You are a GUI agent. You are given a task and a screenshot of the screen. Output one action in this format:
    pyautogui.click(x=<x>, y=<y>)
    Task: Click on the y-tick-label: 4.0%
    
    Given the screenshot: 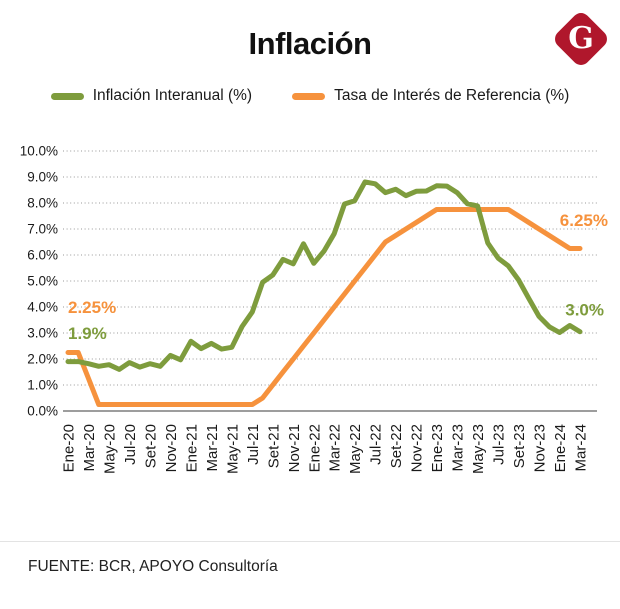 What is the action you would take?
    pyautogui.click(x=42, y=307)
    